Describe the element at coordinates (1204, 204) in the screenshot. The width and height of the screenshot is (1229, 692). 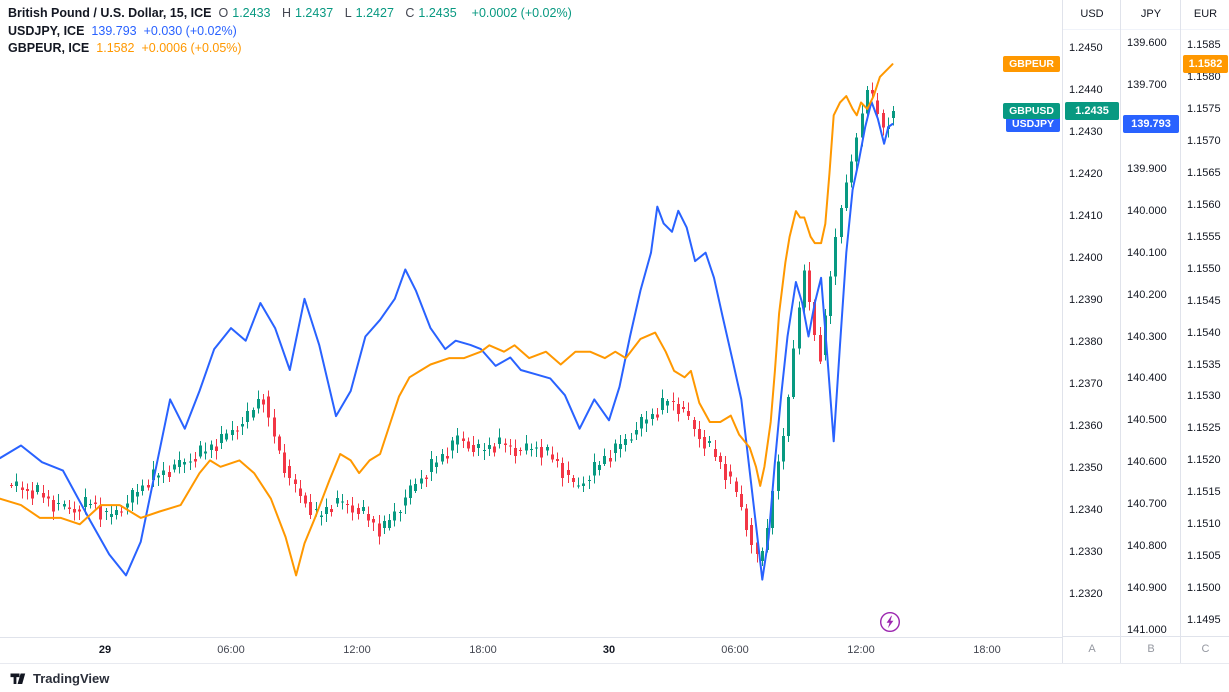
I see `eur-axis-tick-label: 1.1560` at that location.